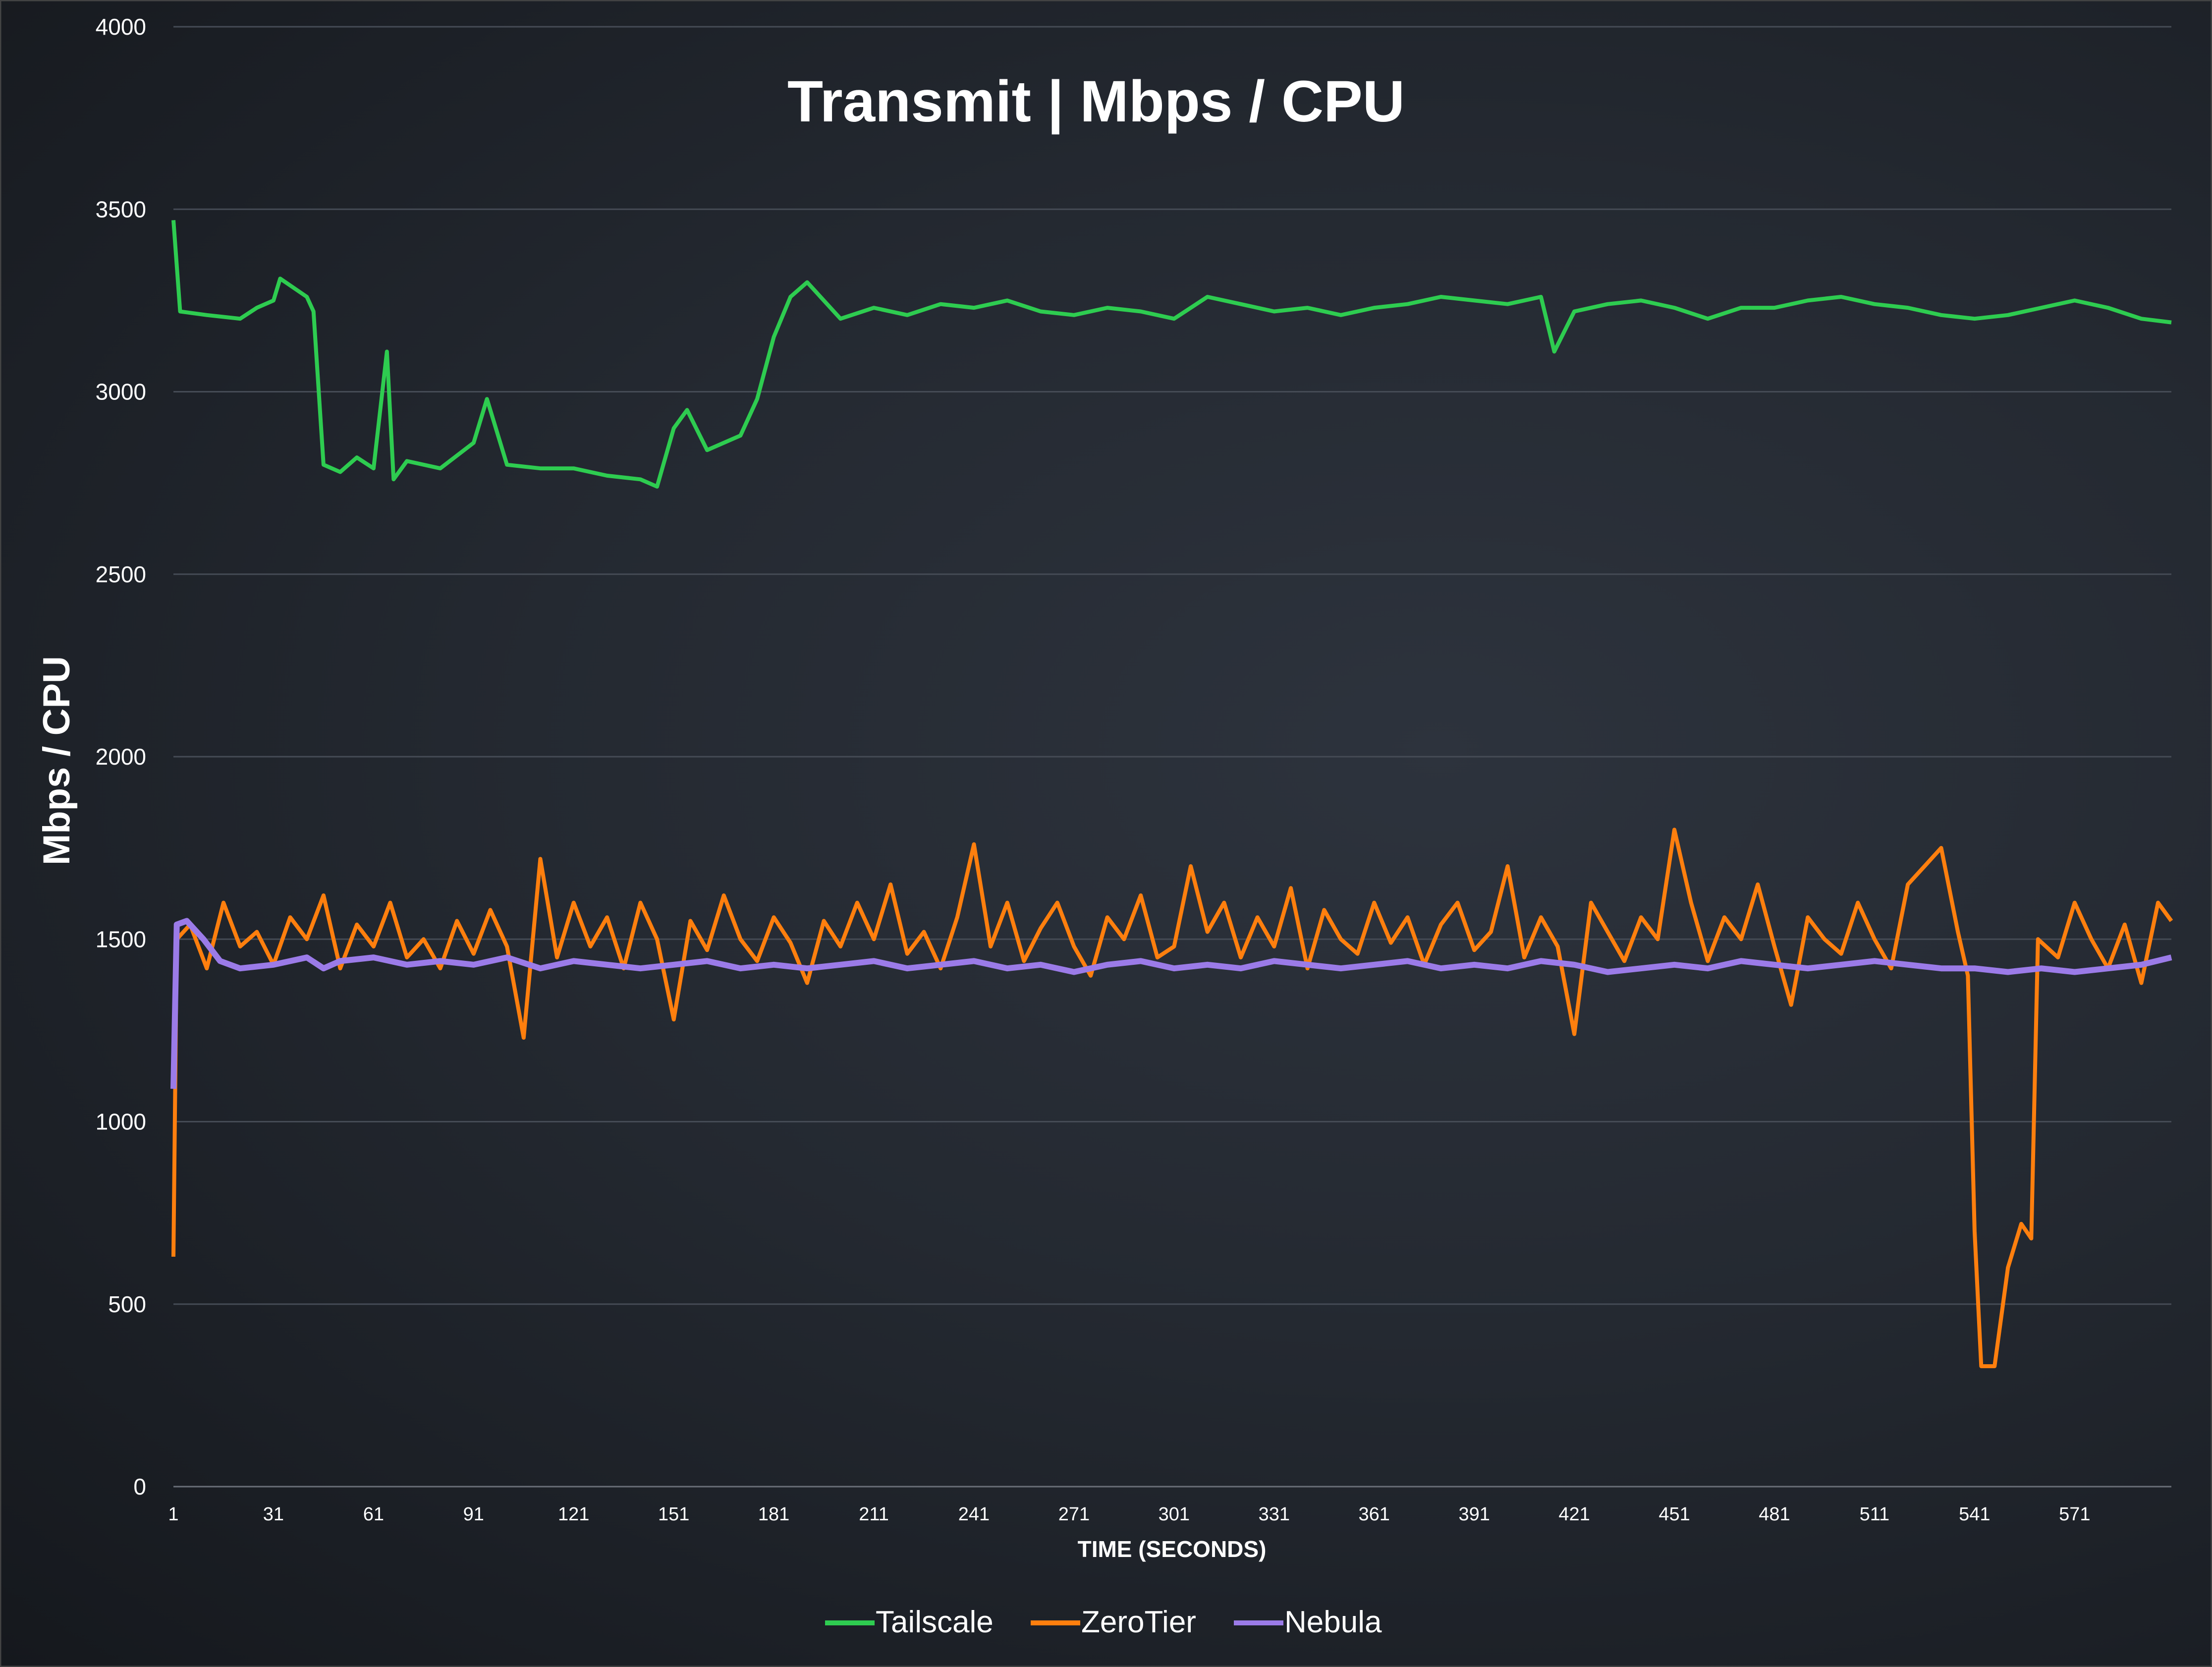  What do you see at coordinates (1174, 1515) in the screenshot?
I see `x-tick-label: 301` at bounding box center [1174, 1515].